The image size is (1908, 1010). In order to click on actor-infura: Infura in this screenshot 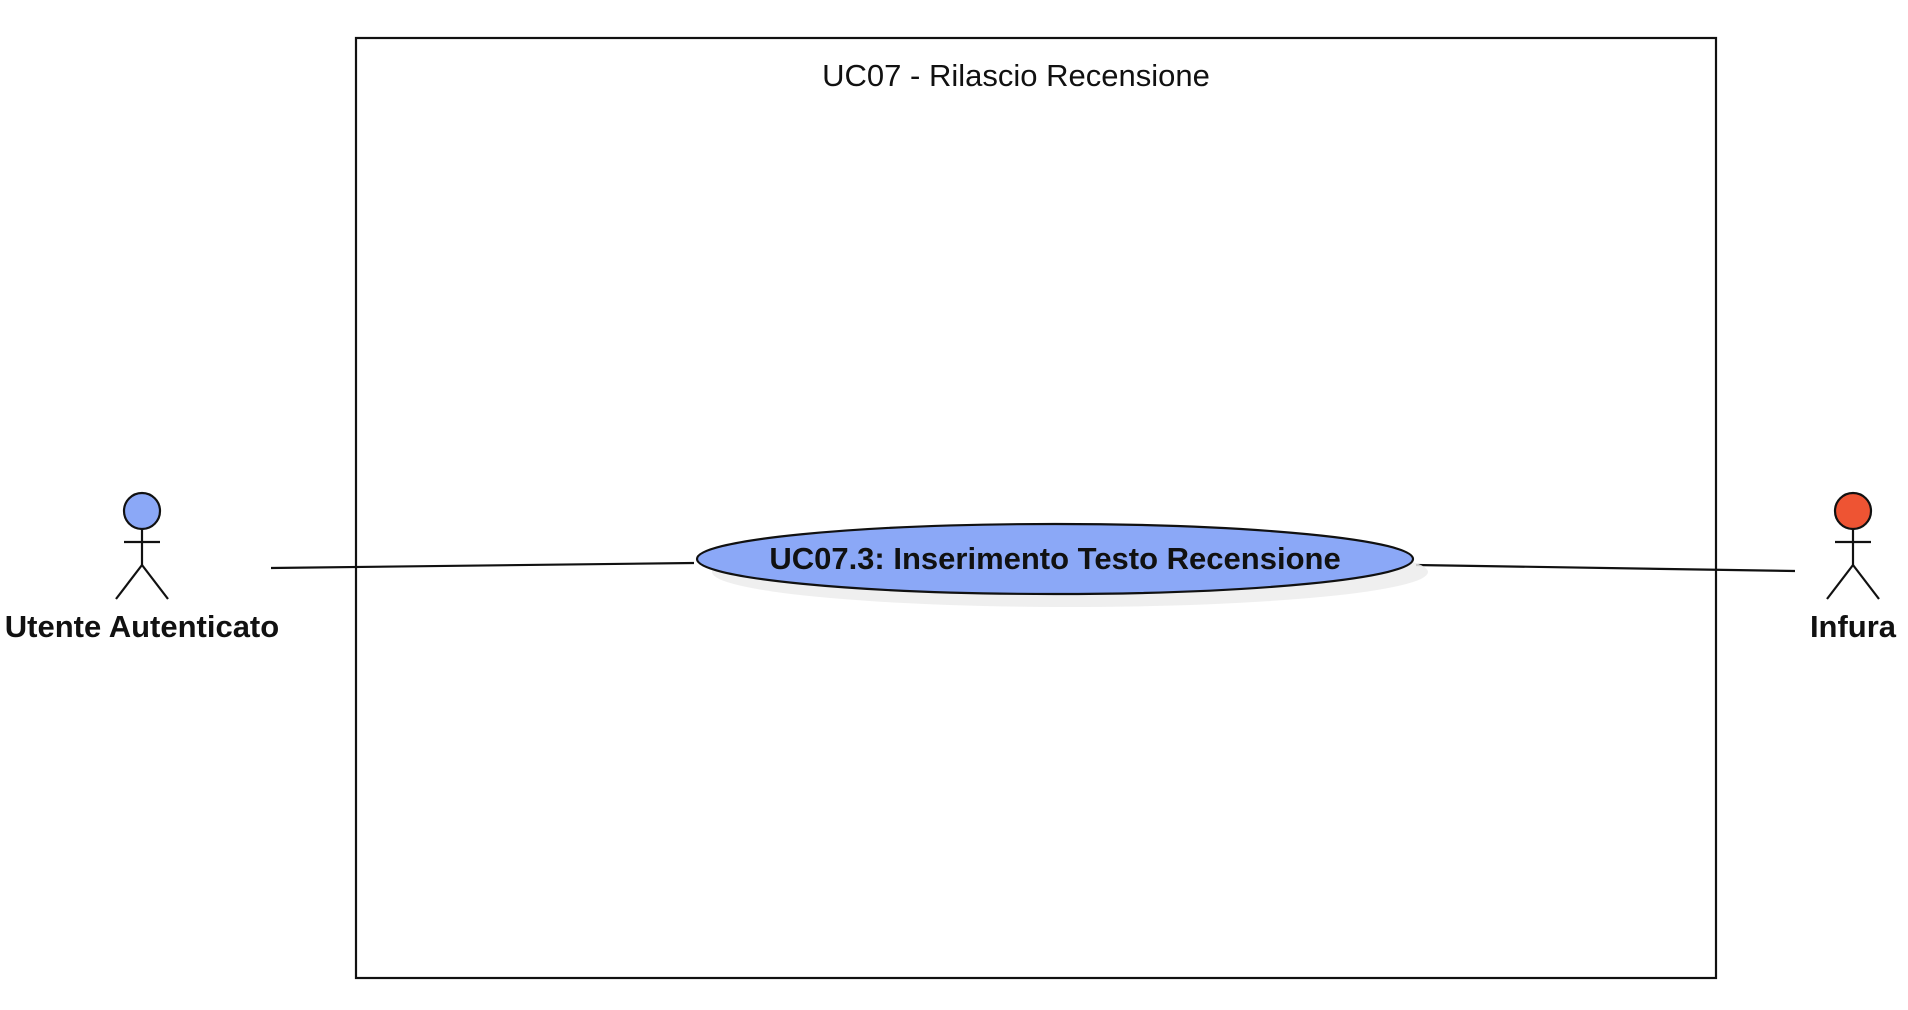, I will do `click(1853, 567)`.